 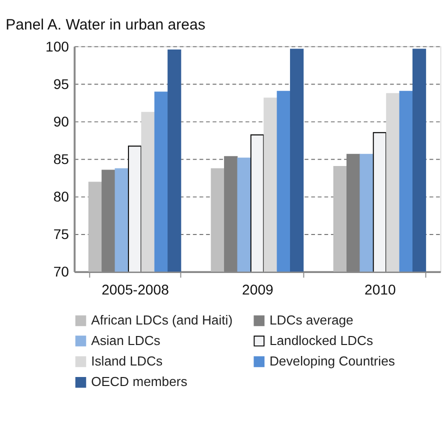 What do you see at coordinates (61, 122) in the screenshot?
I see `y-tick-label: 90` at bounding box center [61, 122].